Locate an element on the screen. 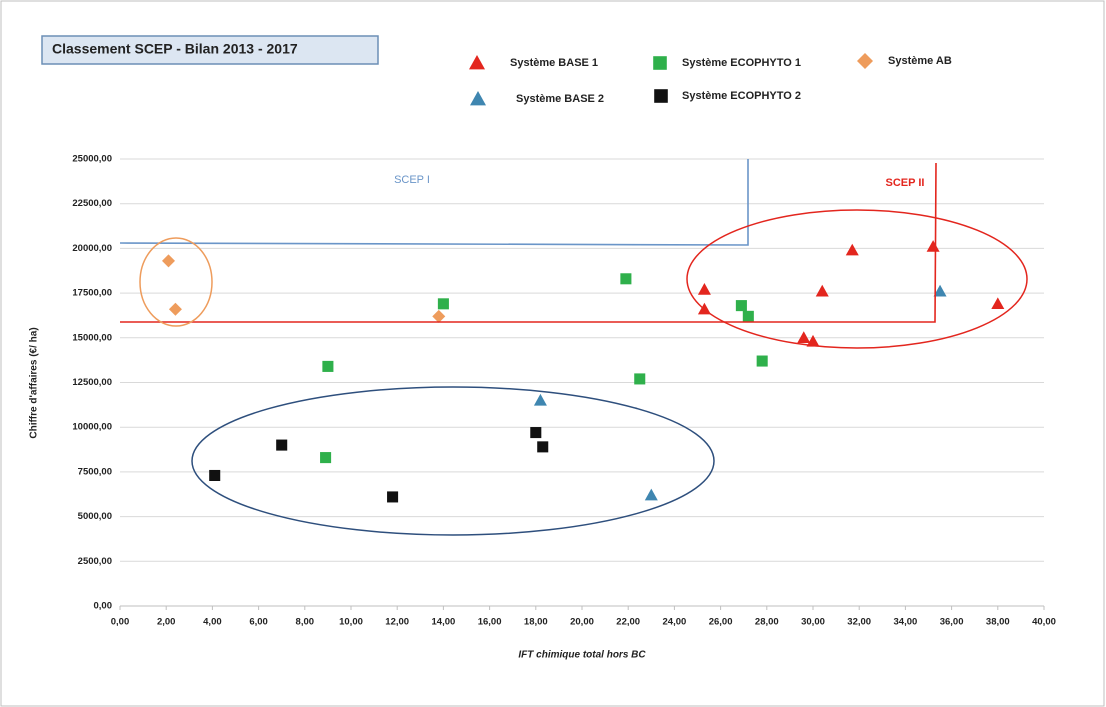 This screenshot has width=1106, height=707. x-tick-label: 30,00 is located at coordinates (813, 622).